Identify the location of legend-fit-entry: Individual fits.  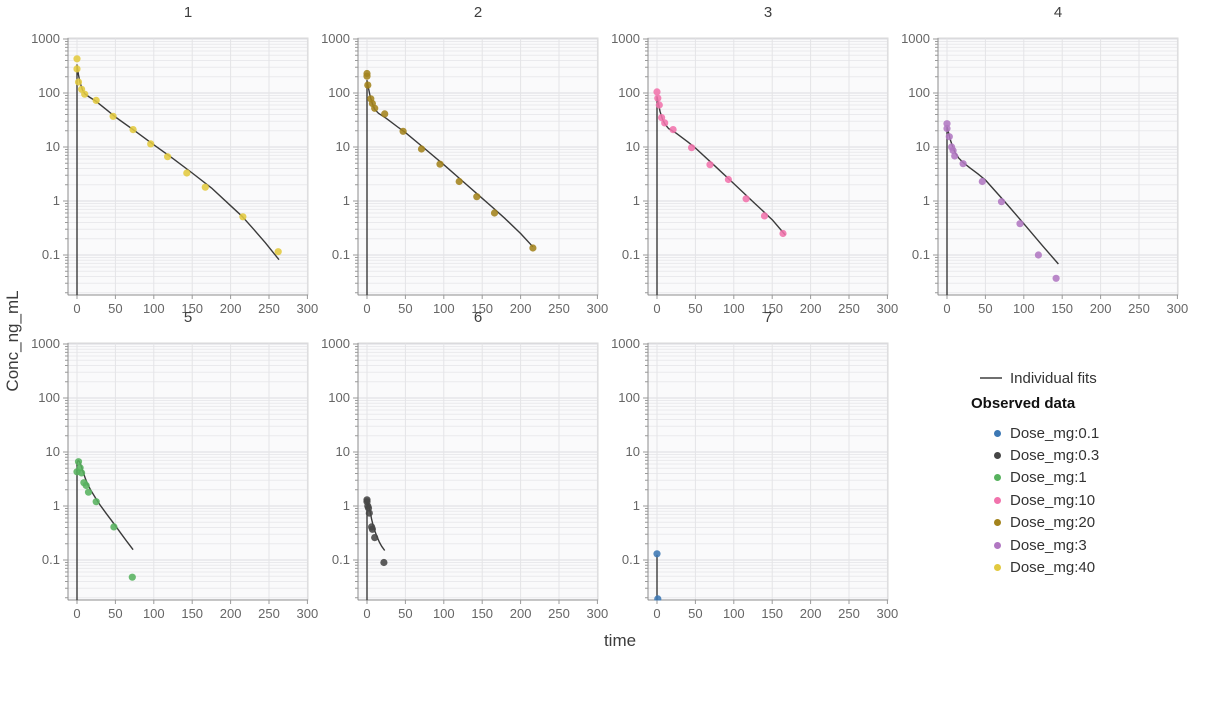
(1079, 378).